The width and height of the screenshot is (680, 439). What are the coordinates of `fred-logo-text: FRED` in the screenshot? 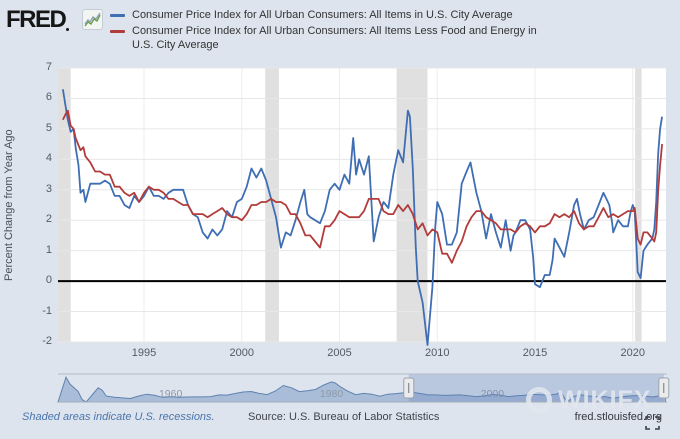 It's located at (36, 19).